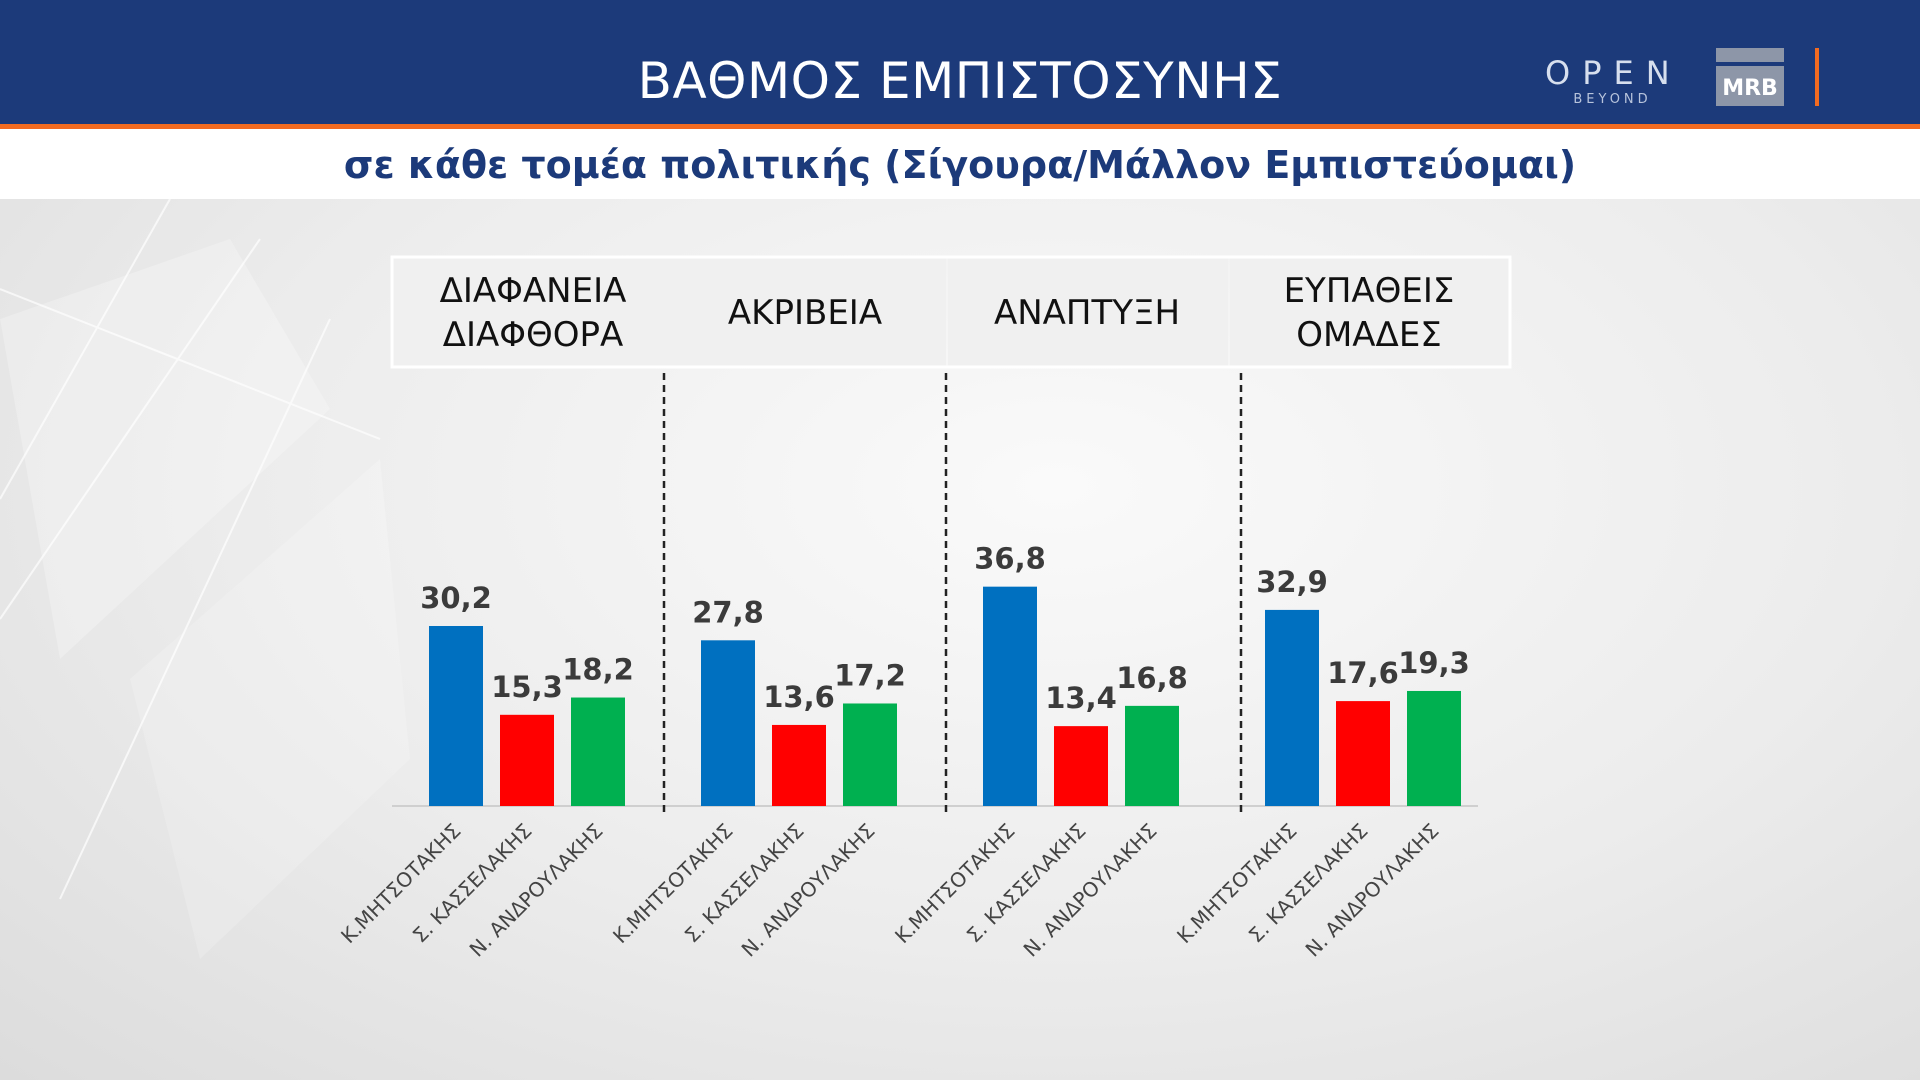 This screenshot has width=1920, height=1080. Describe the element at coordinates (1612, 99) in the screenshot. I see `open-beyond-tagline: BEYOND` at that location.